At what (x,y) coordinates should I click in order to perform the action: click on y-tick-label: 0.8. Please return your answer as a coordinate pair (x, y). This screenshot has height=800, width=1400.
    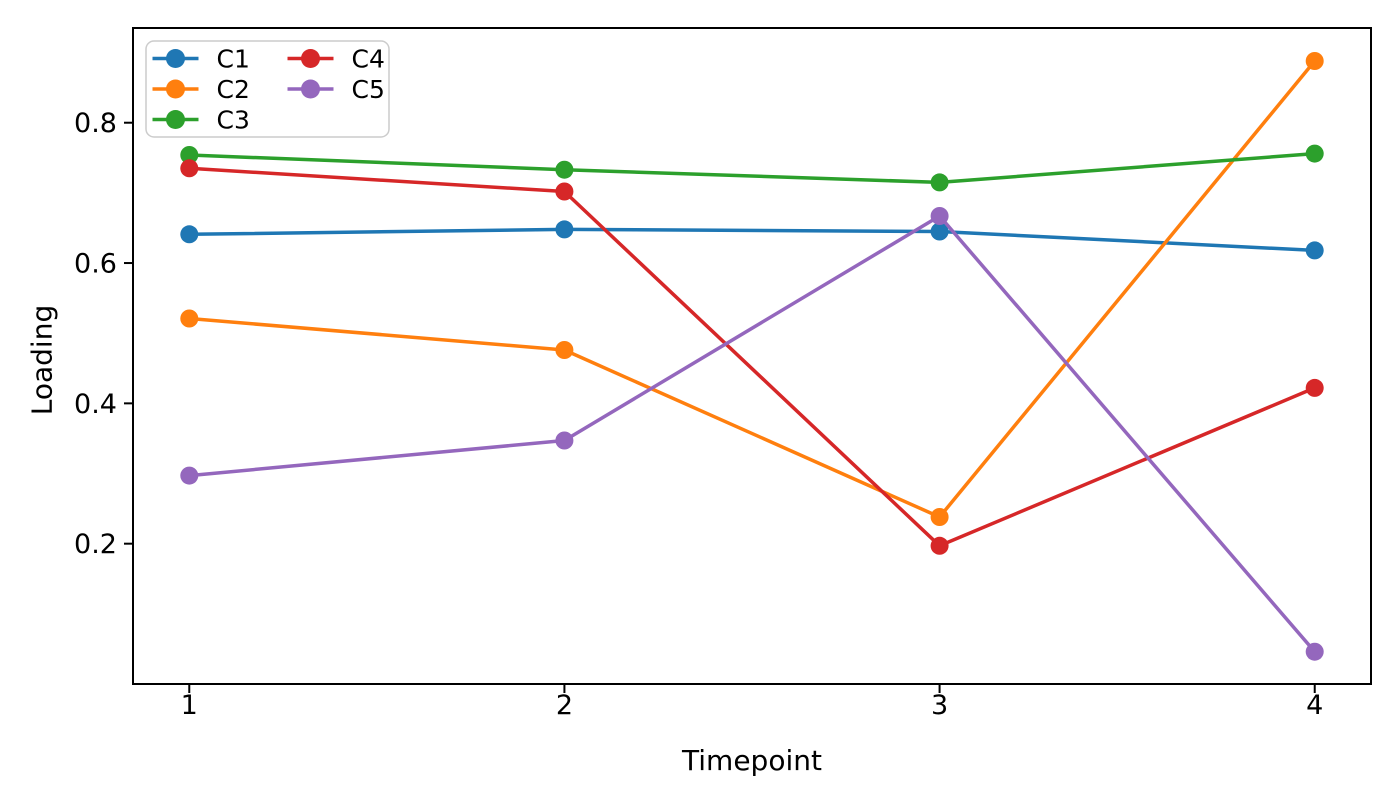
    Looking at the image, I should click on (95, 123).